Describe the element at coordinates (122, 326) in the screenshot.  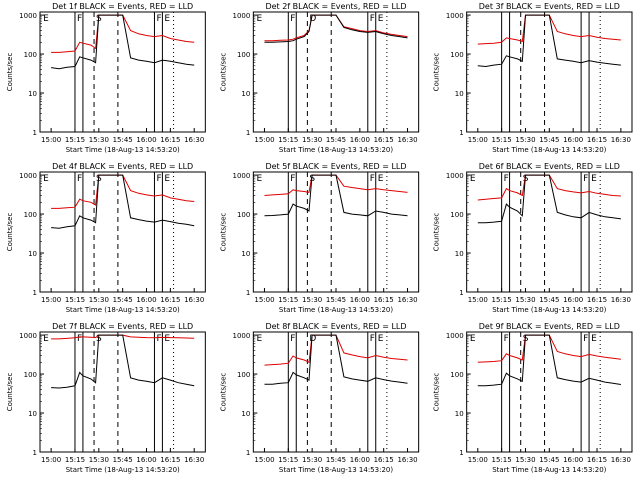
I see `panel-title: Det 7f BLACK = Events, RED = LLD` at that location.